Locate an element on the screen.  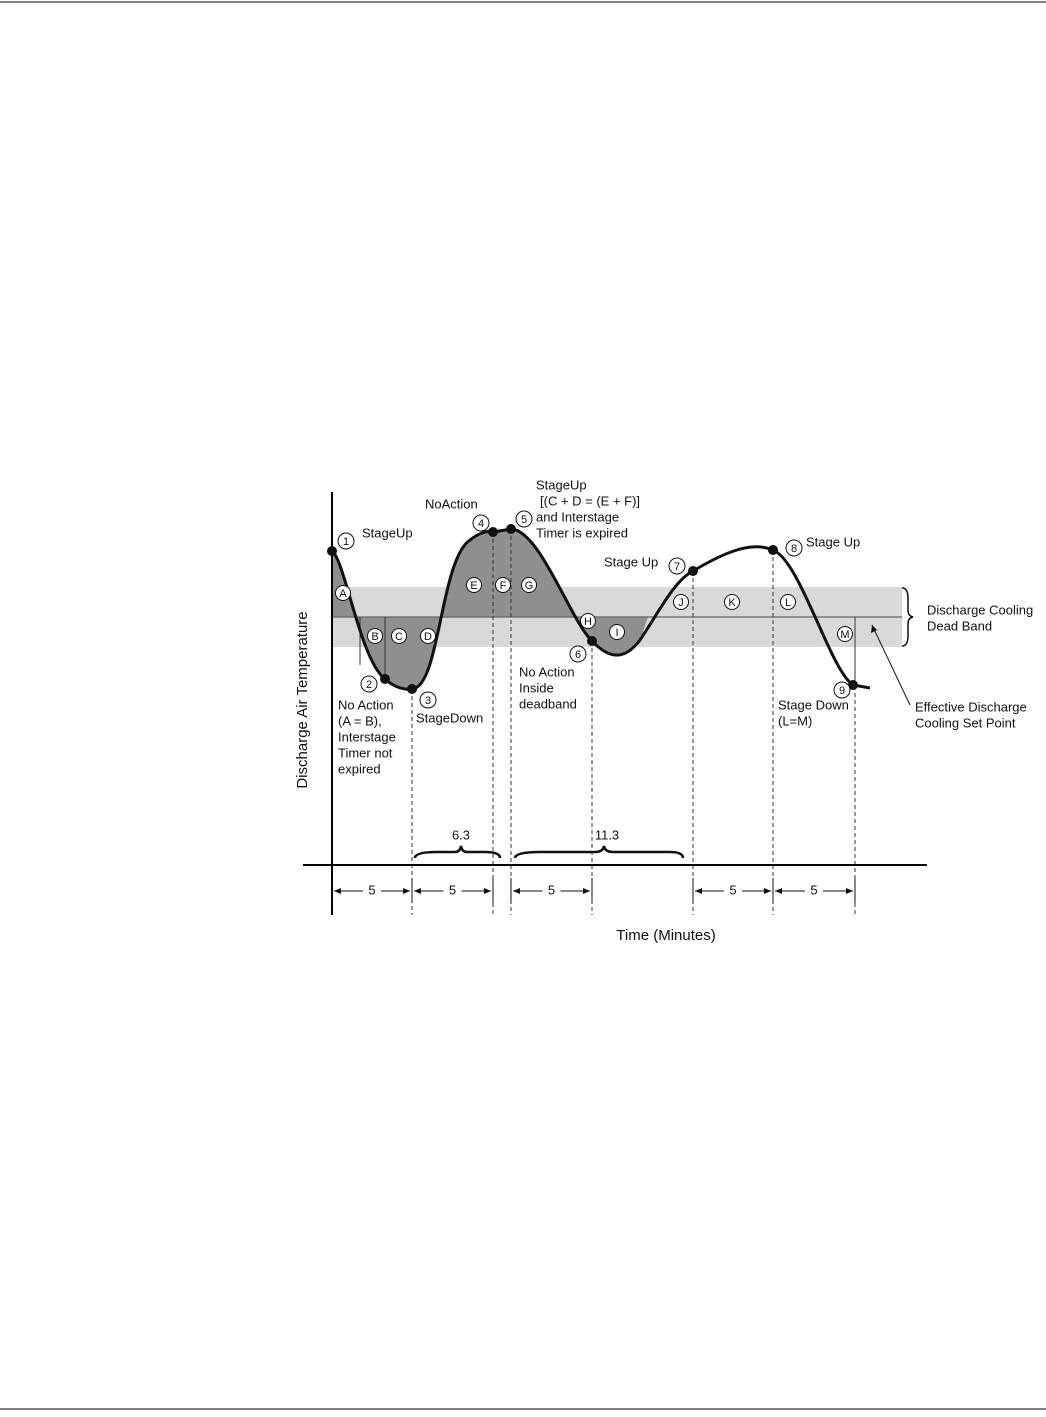
annotation: Stage Down is located at coordinates (813, 704).